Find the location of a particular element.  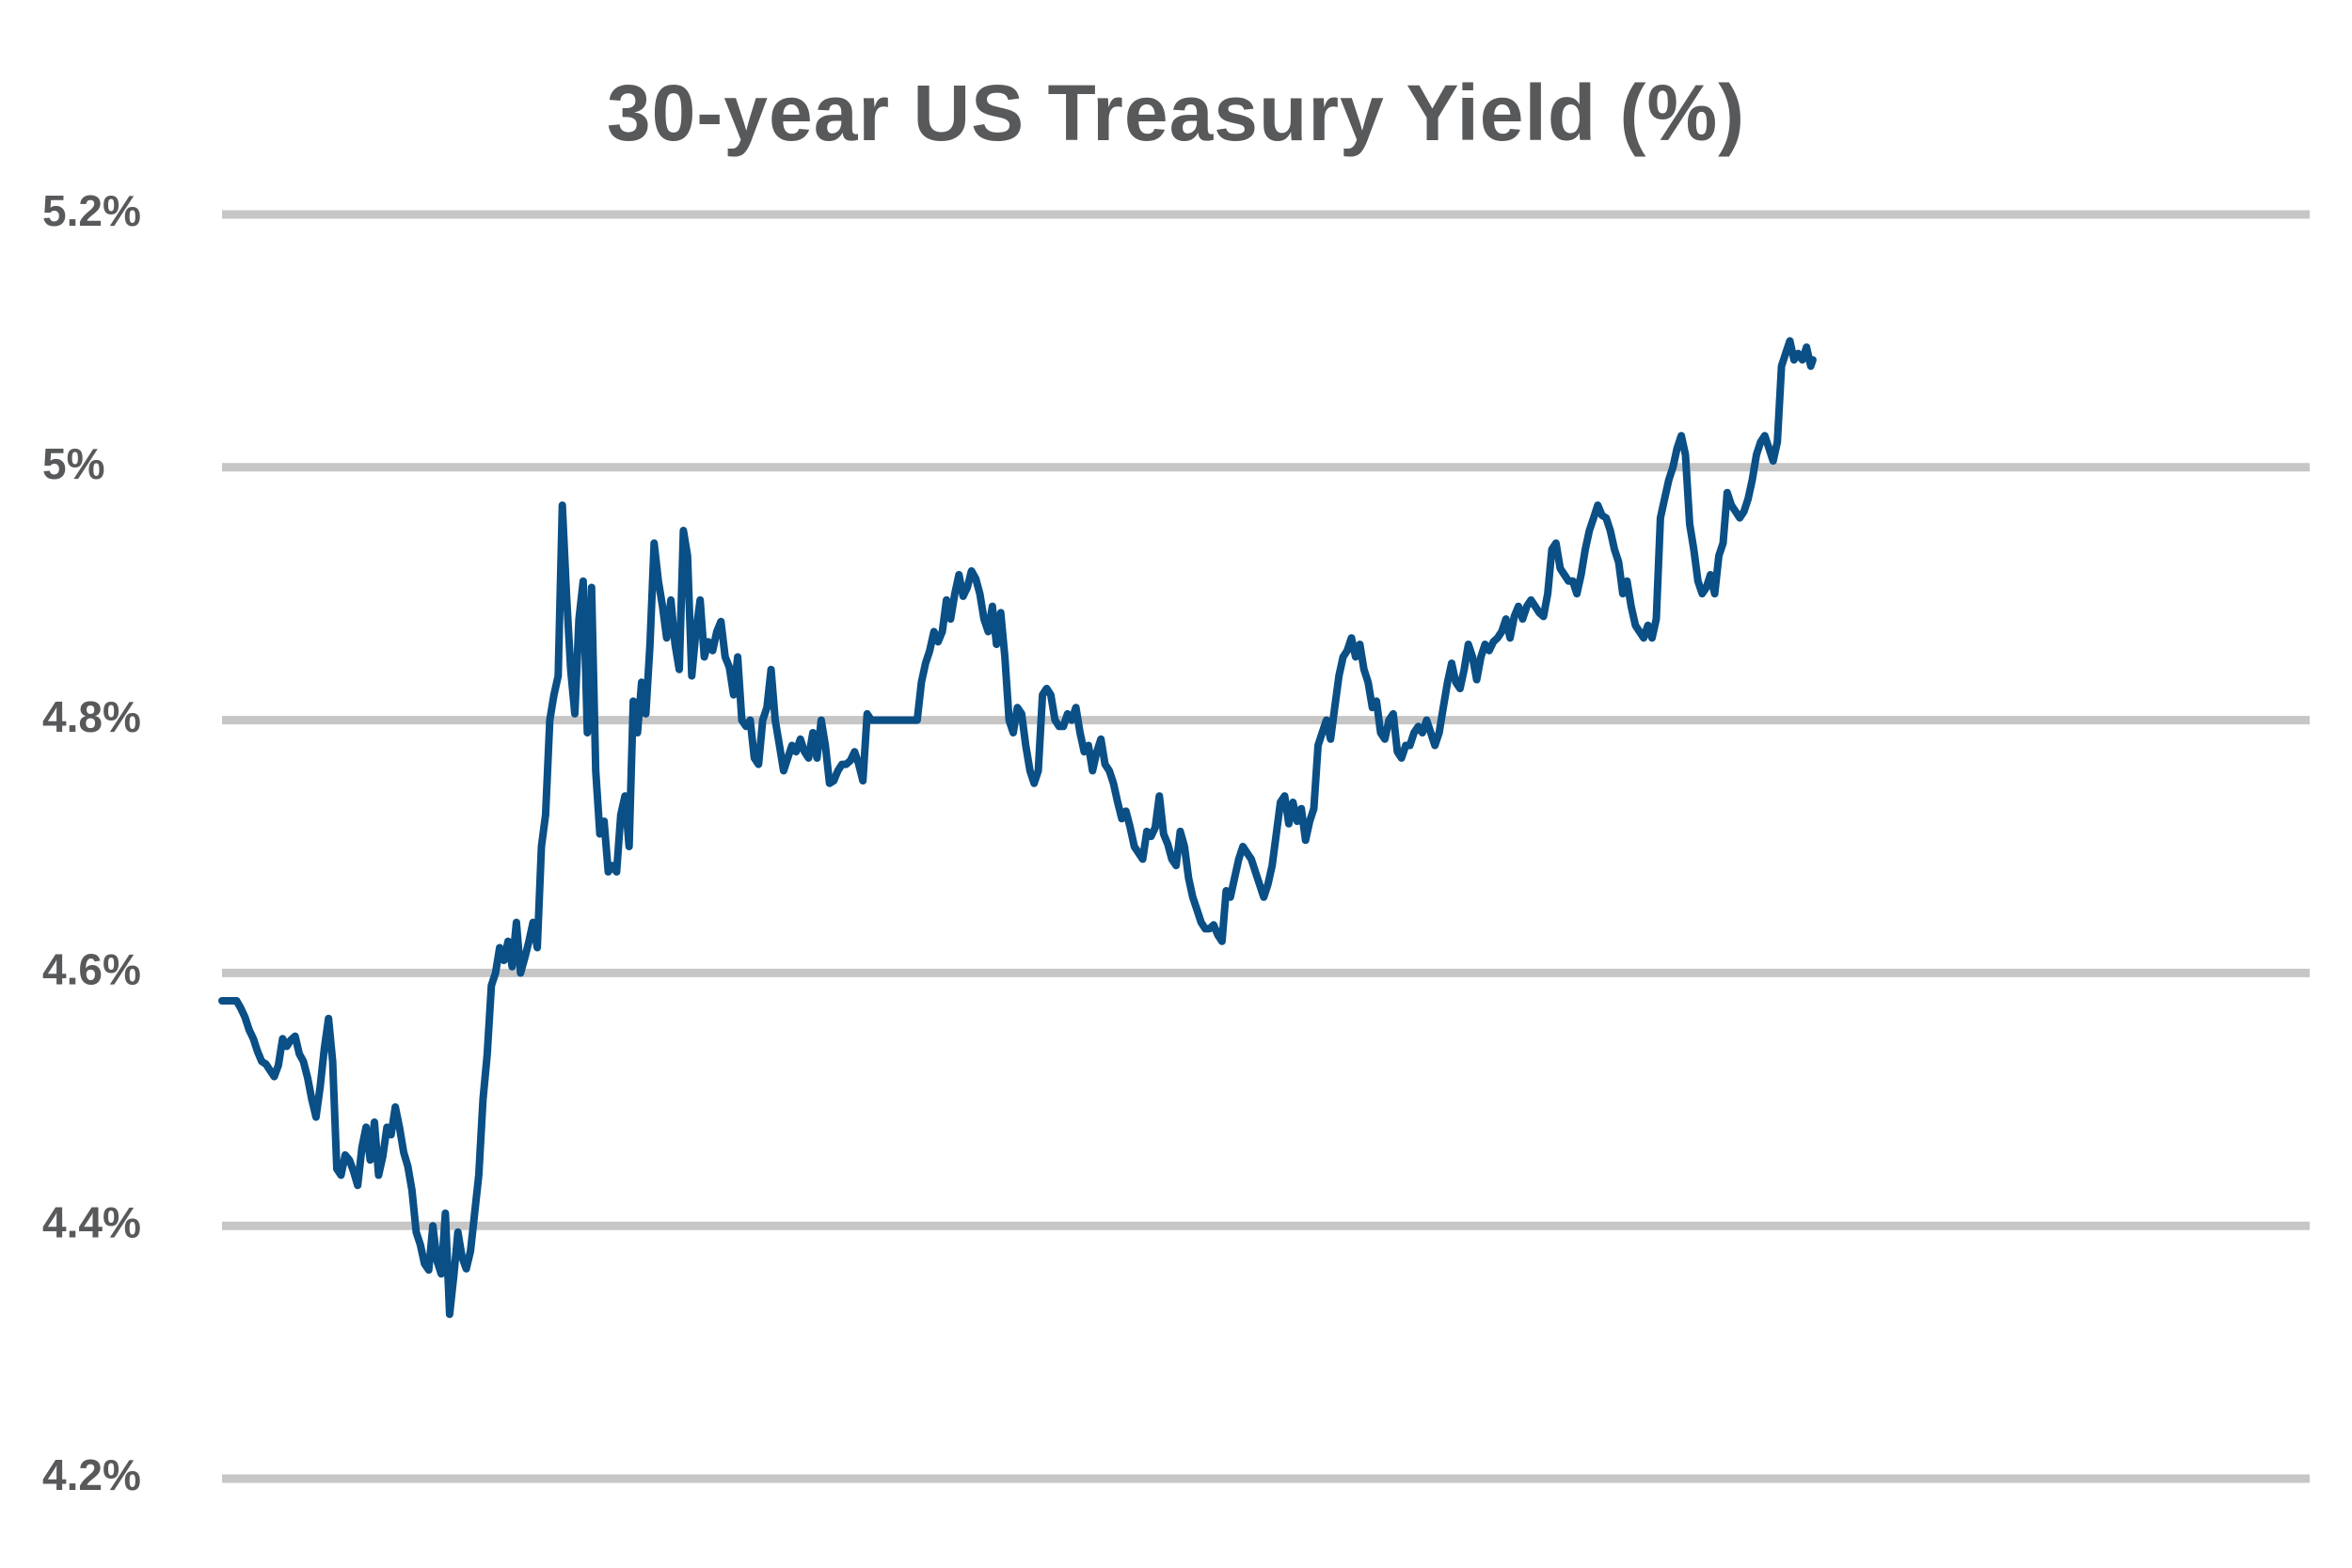

y-tick-label: 4.8% is located at coordinates (91, 716).